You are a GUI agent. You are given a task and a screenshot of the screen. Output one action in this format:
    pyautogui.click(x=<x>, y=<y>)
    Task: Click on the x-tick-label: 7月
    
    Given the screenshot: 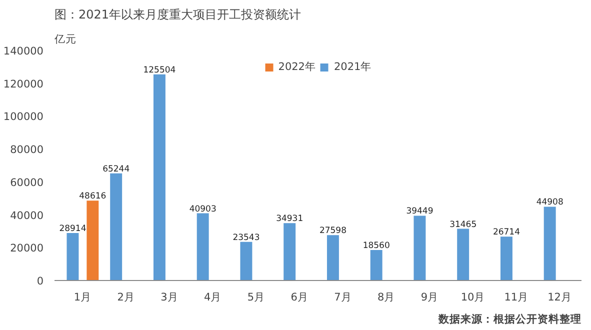 What is the action you would take?
    pyautogui.click(x=343, y=298)
    